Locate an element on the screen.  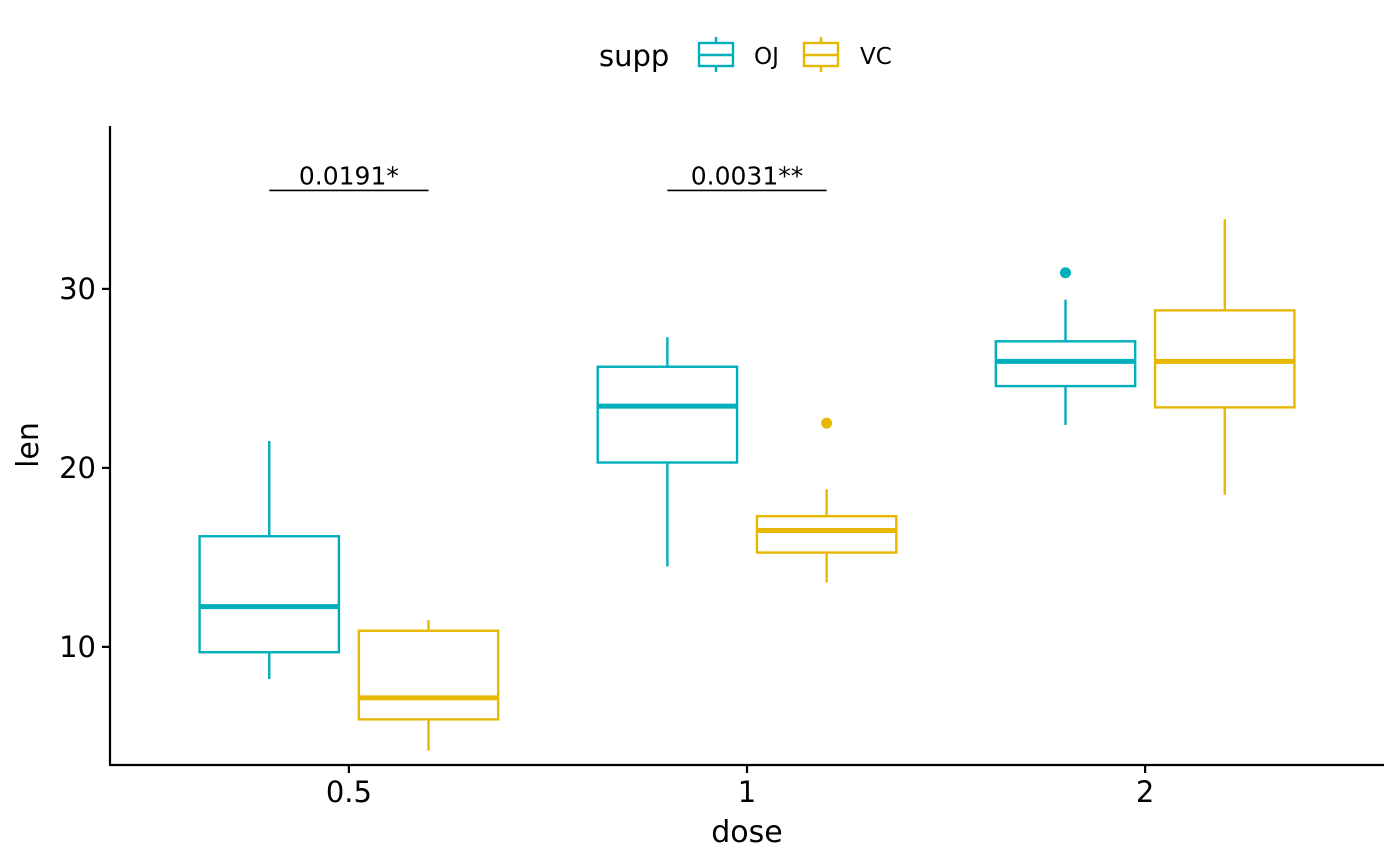
y-tick-label: 20 is located at coordinates (77, 468).